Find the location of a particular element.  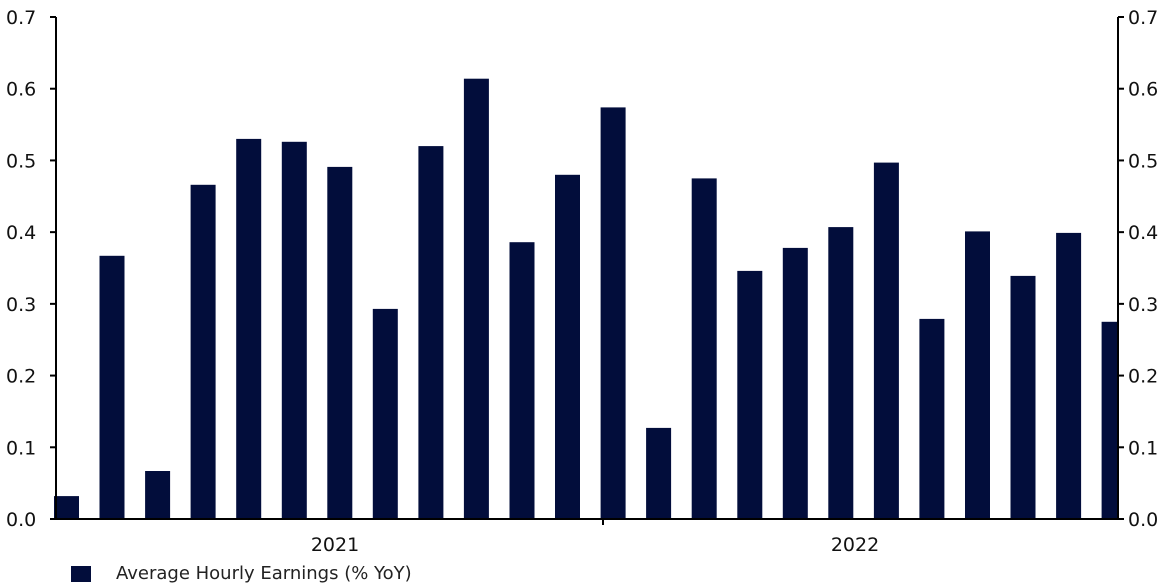

legend-swatch is located at coordinates (81, 573).